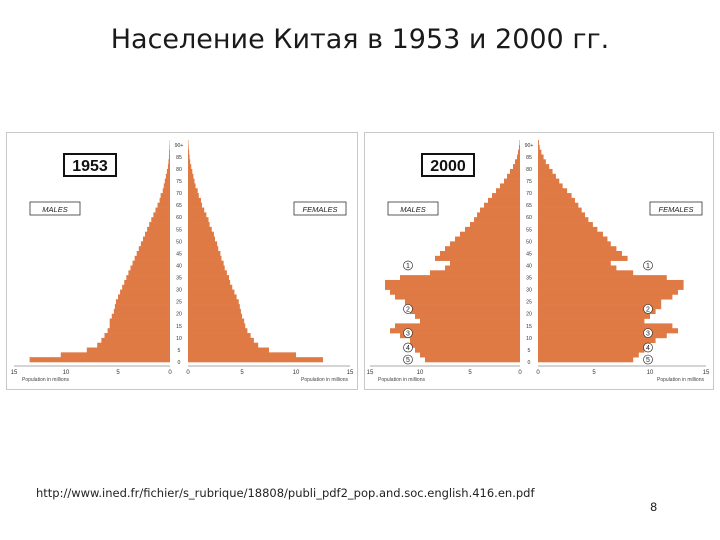  What do you see at coordinates (179, 351) in the screenshot?
I see `age-tick-label: 5` at bounding box center [179, 351].